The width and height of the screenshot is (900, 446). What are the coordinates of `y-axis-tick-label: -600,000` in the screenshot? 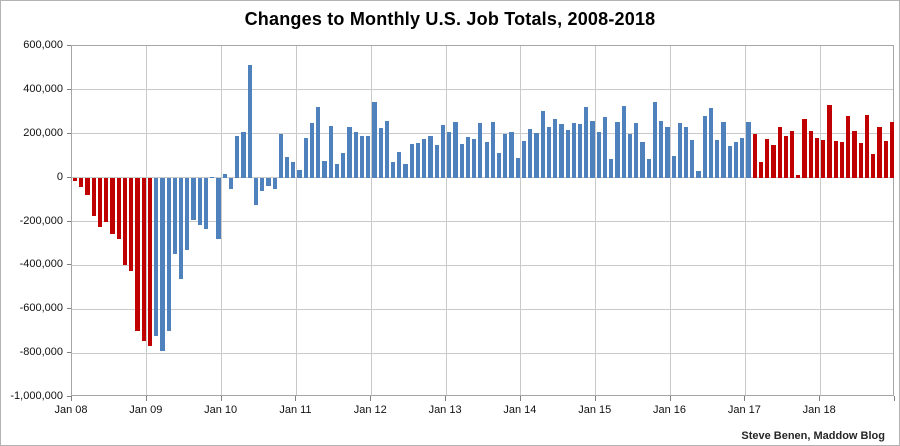 It's located at (41, 308).